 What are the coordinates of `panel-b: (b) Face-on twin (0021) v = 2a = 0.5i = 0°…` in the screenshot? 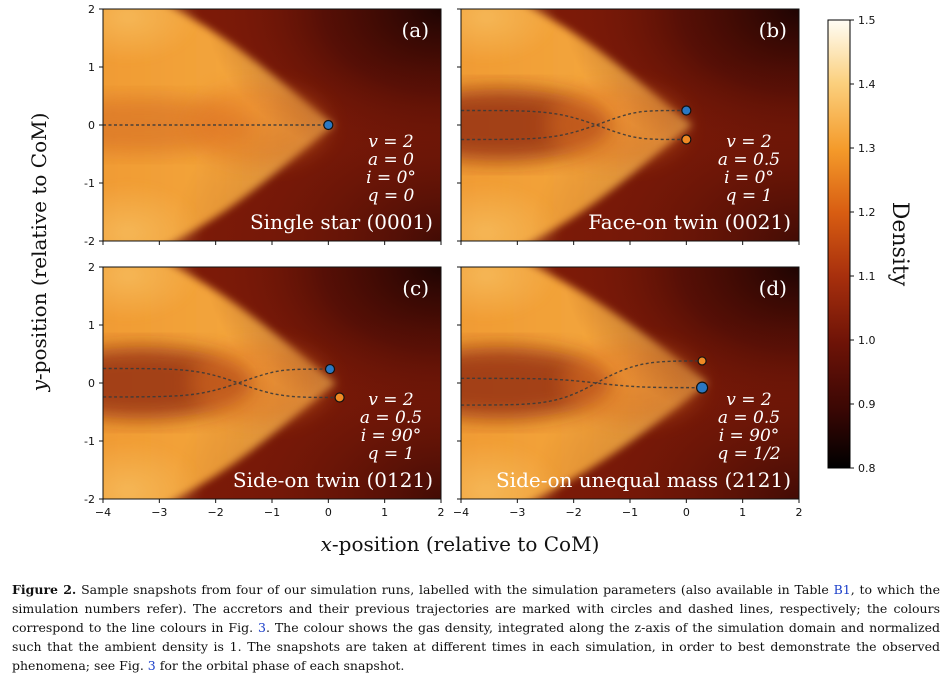 It's located at (628, 126).